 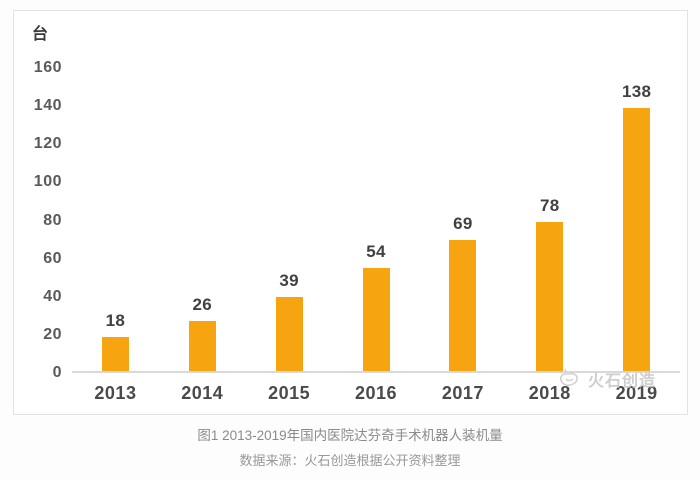 I want to click on bar-column-2017: 69, so click(x=462, y=219).